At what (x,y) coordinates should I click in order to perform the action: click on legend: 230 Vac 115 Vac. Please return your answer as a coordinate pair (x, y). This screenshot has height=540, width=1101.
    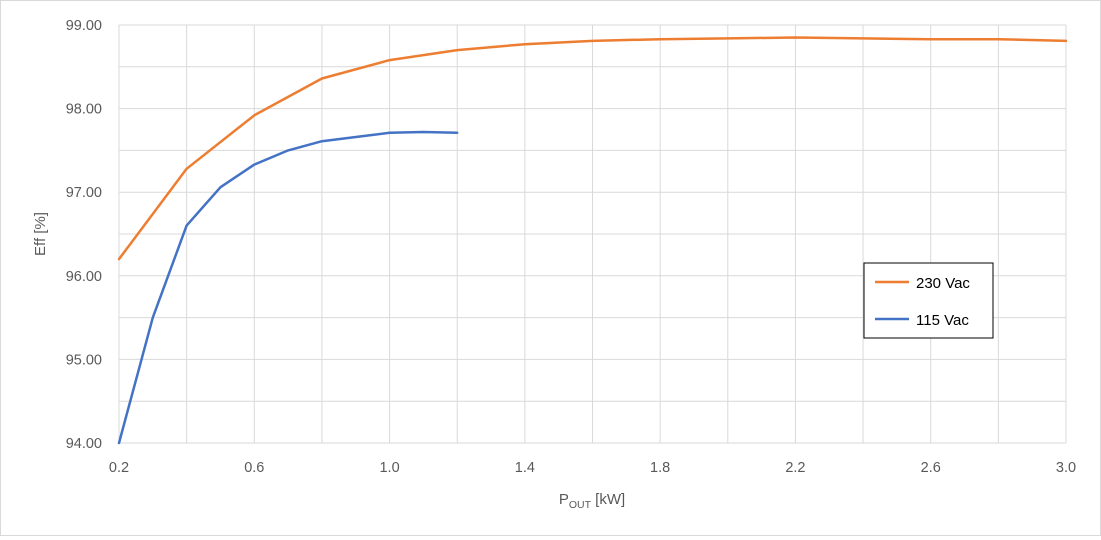
    Looking at the image, I should click on (928, 300).